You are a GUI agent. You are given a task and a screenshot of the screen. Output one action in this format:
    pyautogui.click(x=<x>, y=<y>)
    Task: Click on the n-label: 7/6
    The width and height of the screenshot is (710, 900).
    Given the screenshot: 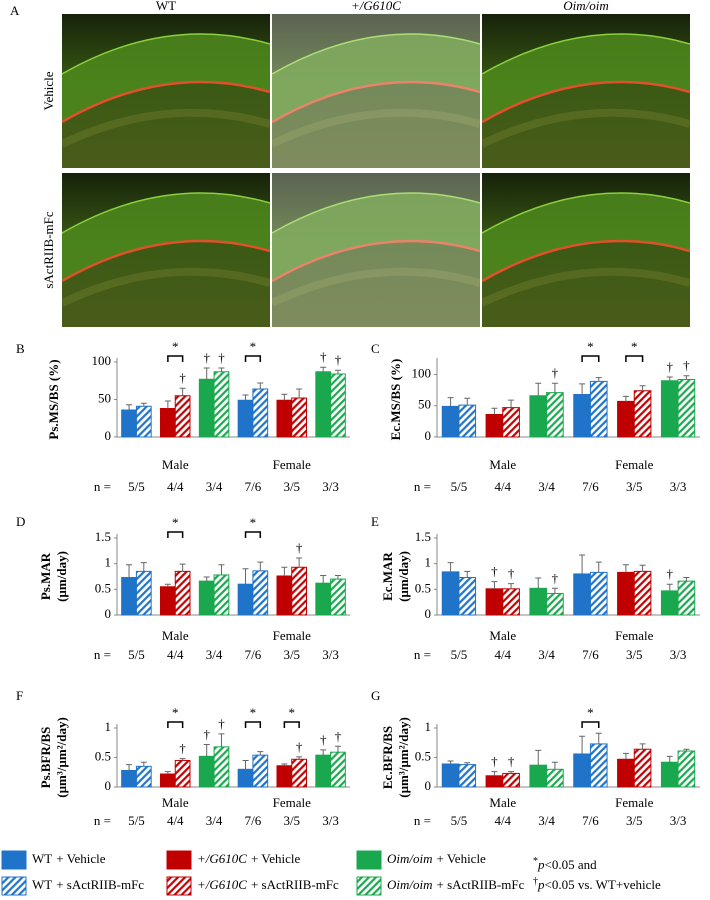 What is the action you would take?
    pyautogui.click(x=590, y=820)
    